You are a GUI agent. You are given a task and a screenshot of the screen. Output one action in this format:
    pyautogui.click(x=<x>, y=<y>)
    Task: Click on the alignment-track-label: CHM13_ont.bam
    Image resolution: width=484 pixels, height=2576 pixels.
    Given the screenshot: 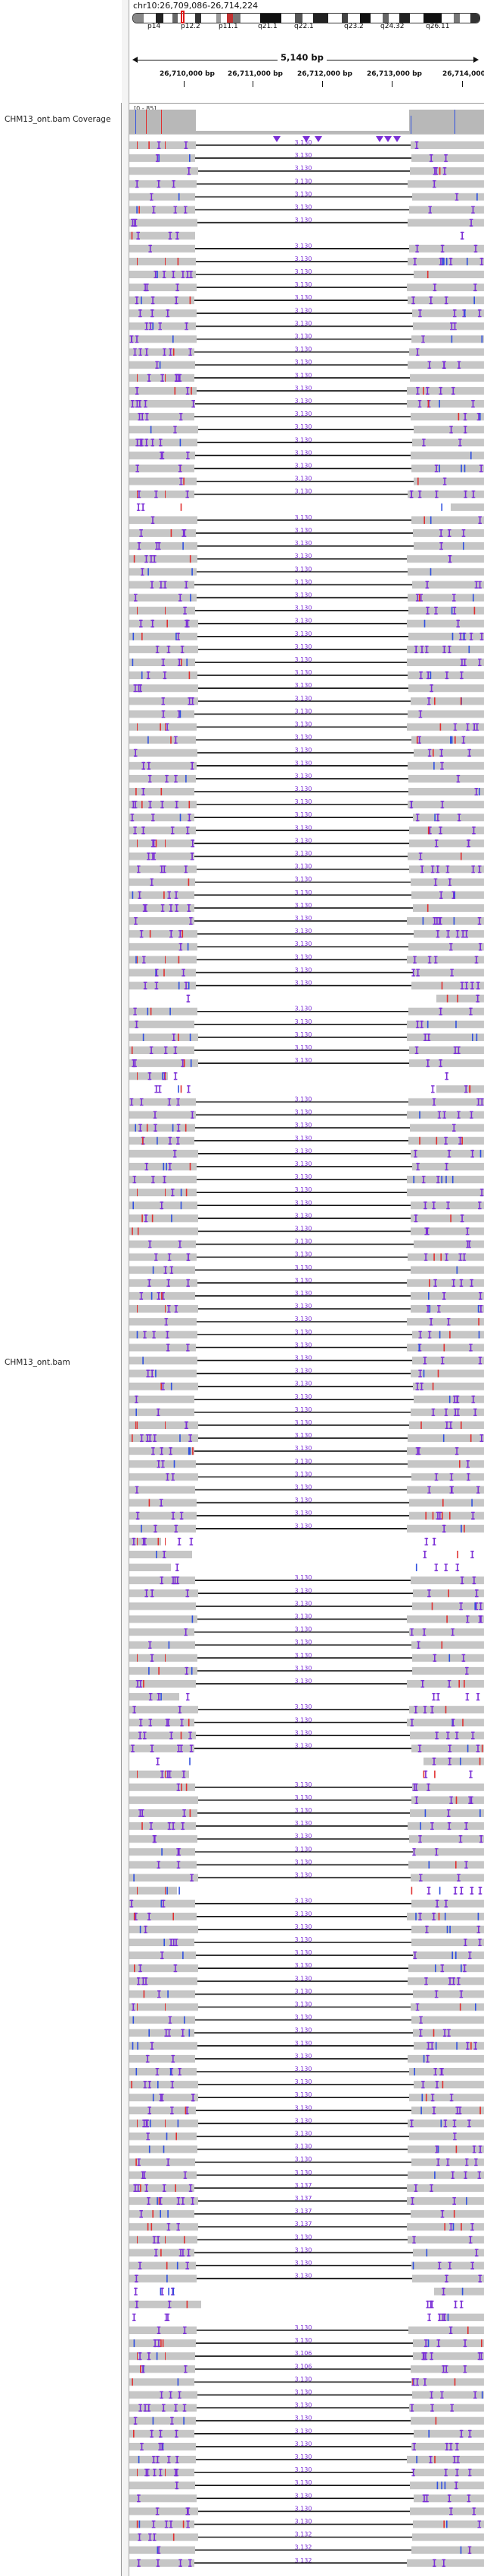 What is the action you would take?
    pyautogui.click(x=37, y=1362)
    